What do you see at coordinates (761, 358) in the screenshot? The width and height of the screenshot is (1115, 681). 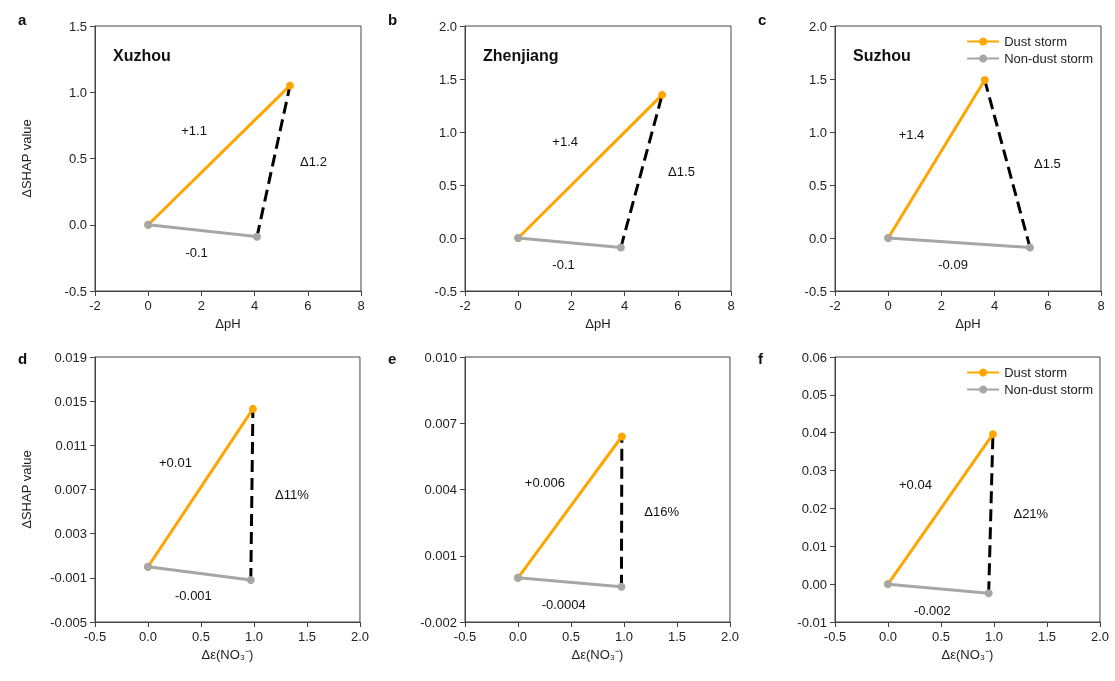 I see `text: f` at bounding box center [761, 358].